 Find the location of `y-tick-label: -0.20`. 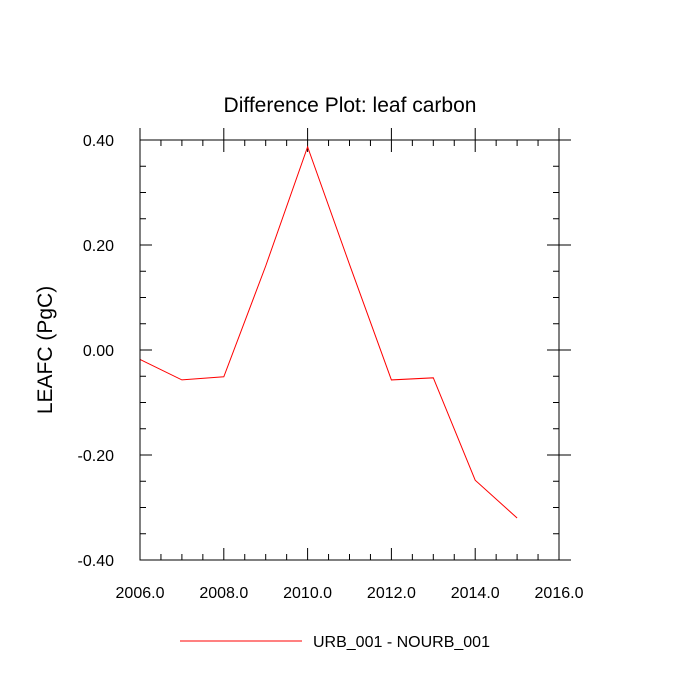

y-tick-label: -0.20 is located at coordinates (96, 456).